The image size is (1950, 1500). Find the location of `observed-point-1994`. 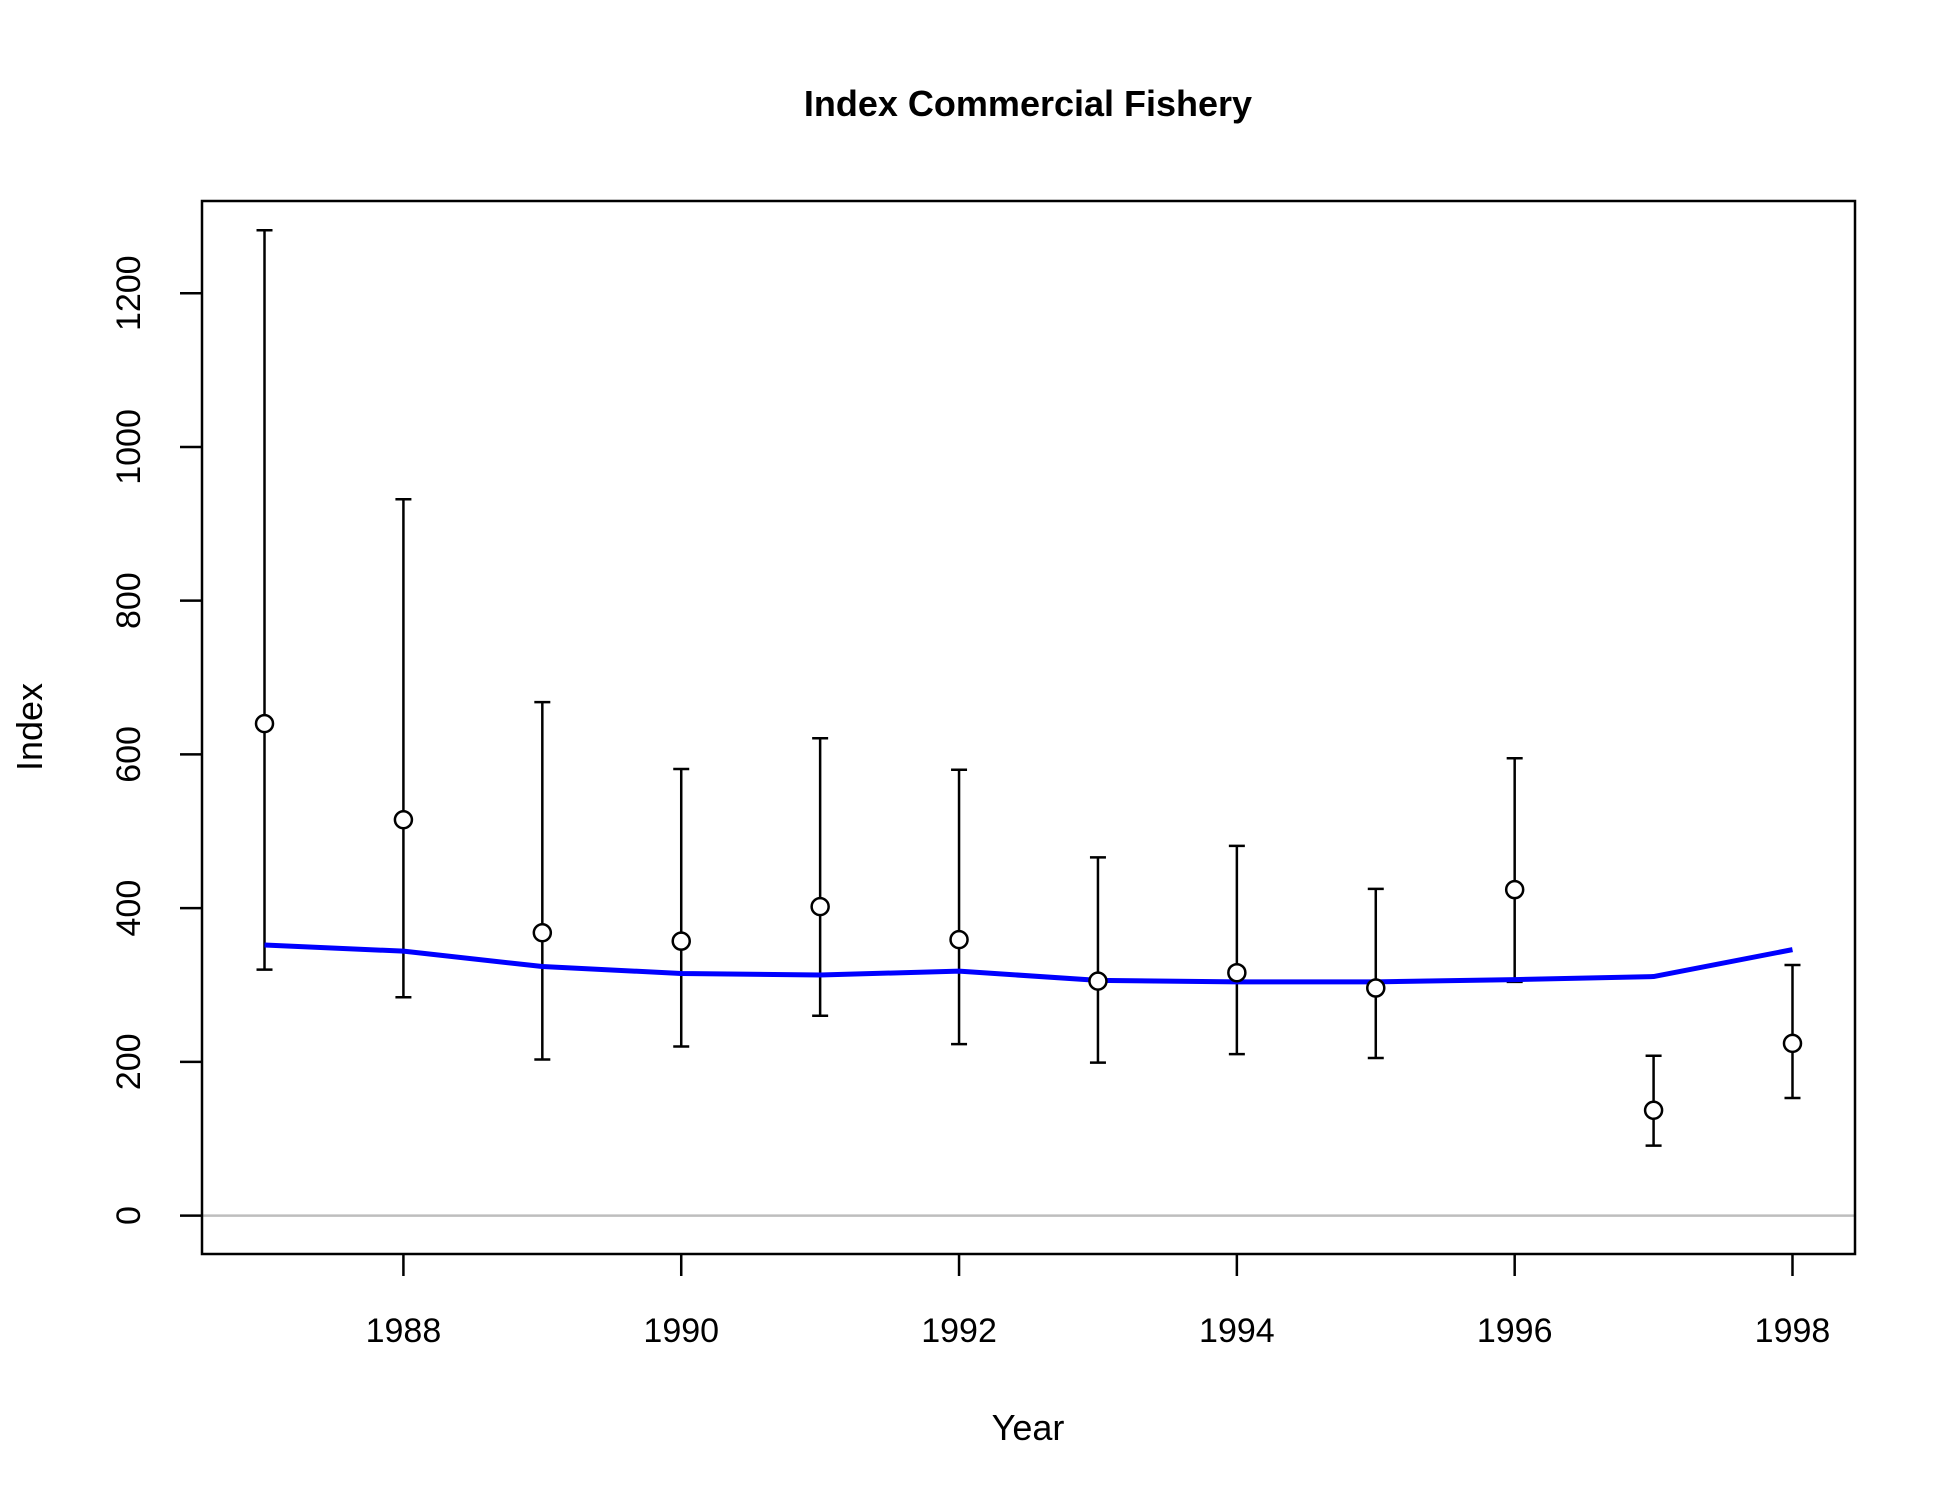

observed-point-1994 is located at coordinates (1237, 972).